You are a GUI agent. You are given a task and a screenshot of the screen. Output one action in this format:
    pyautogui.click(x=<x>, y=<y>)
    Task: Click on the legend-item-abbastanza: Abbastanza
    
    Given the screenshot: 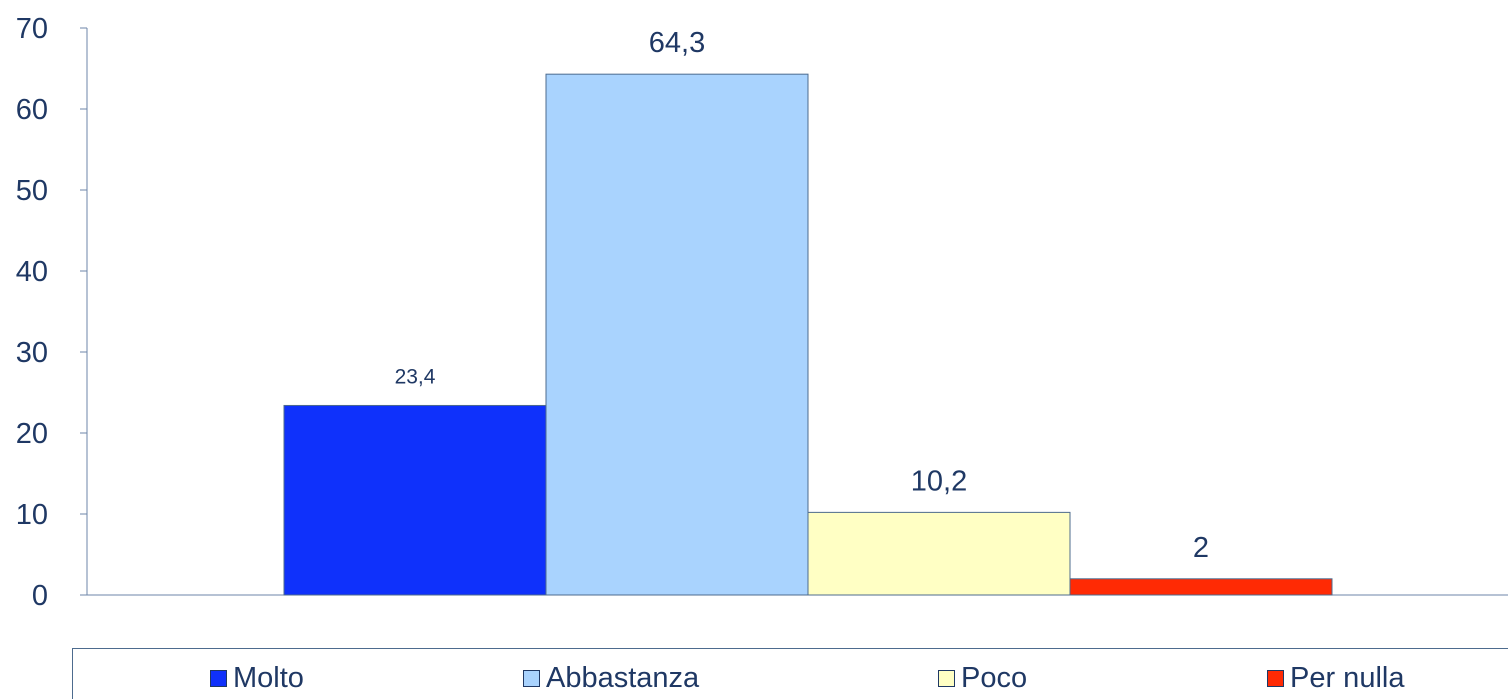 What is the action you would take?
    pyautogui.click(x=611, y=677)
    